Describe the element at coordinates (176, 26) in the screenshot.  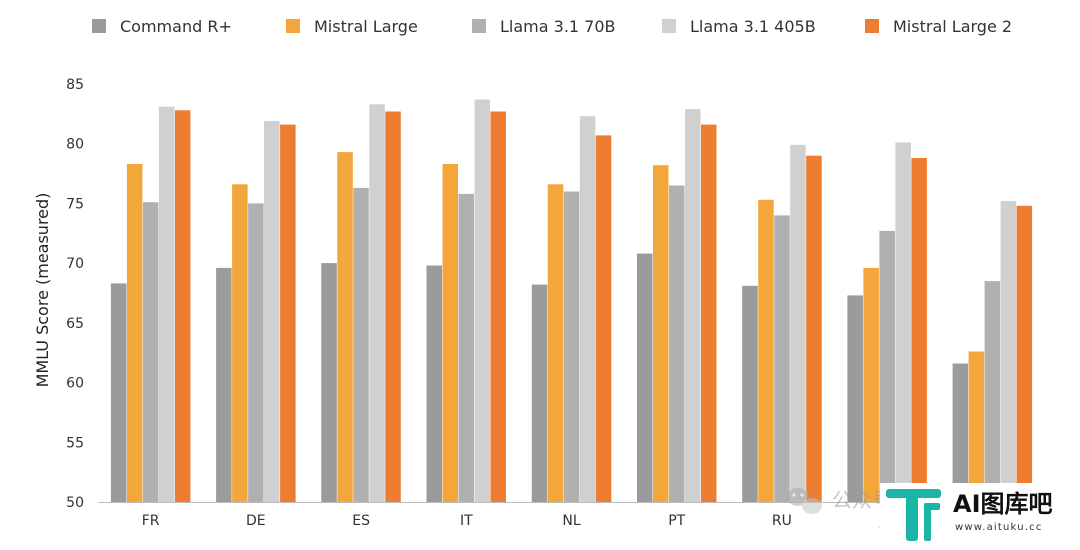
I see `legend-label: Command R+` at that location.